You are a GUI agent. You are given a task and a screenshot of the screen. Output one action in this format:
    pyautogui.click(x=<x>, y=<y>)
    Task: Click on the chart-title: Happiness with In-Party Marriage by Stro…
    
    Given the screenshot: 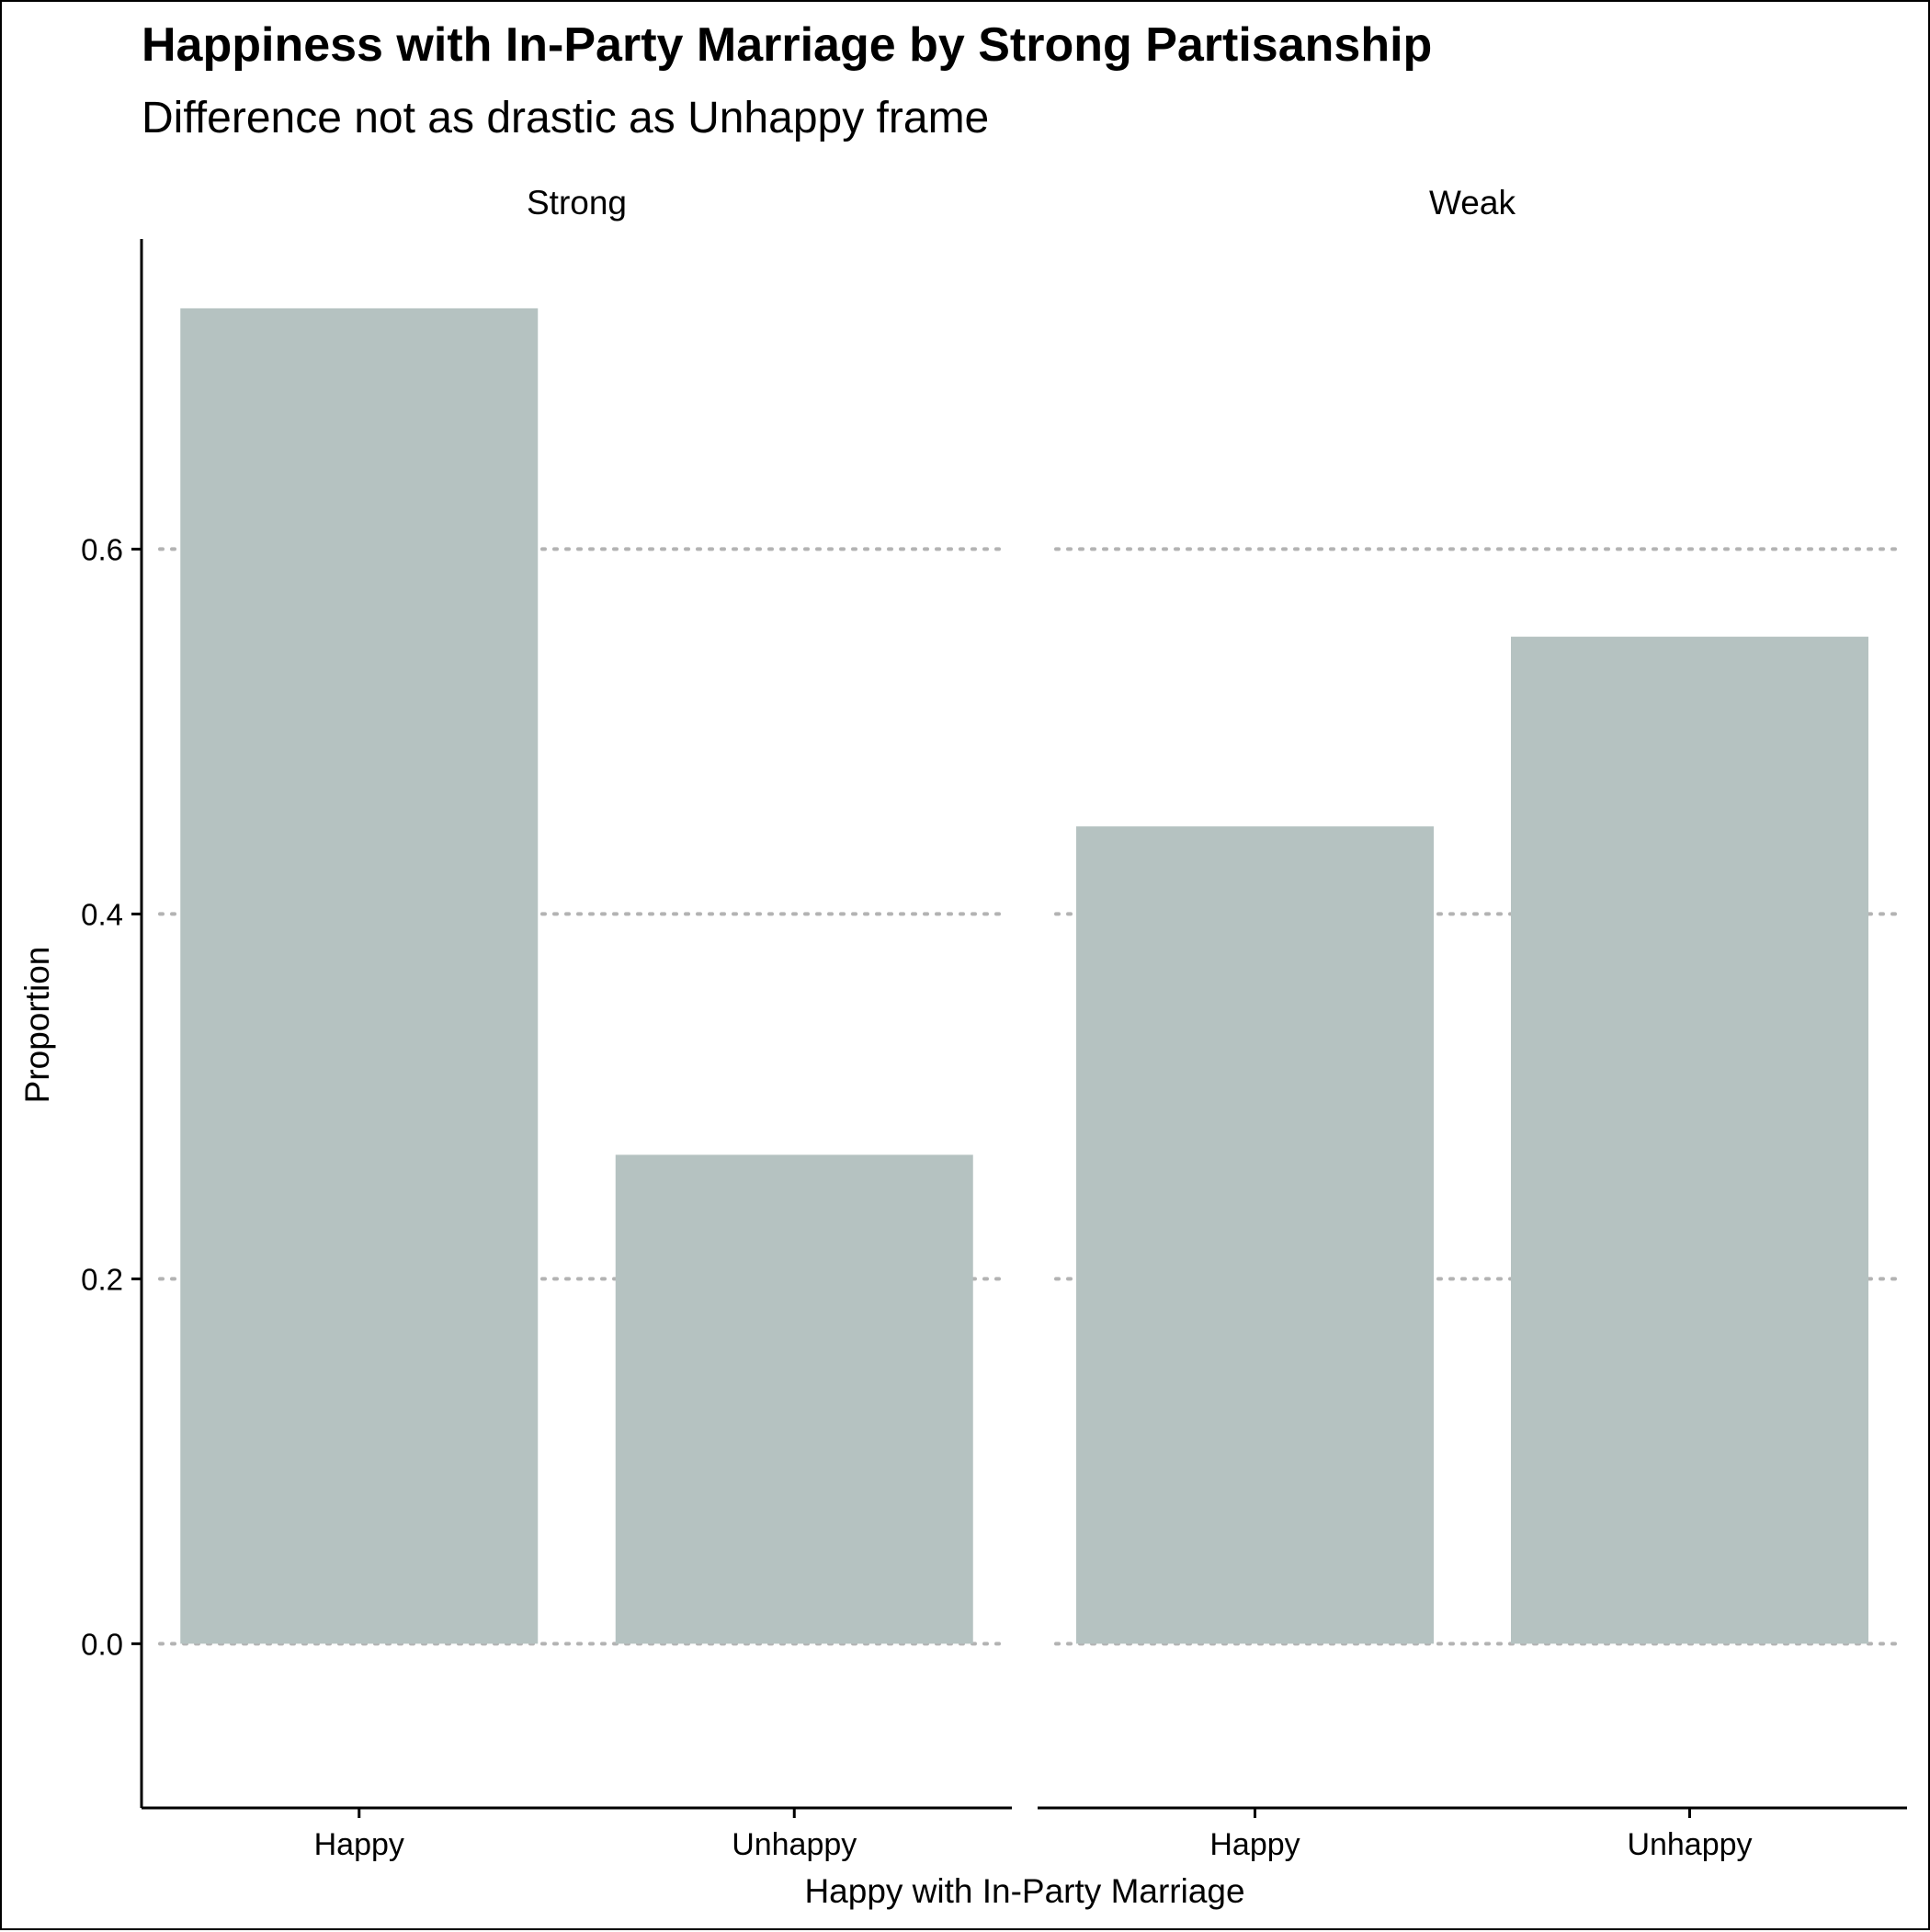 What is the action you would take?
    pyautogui.click(x=787, y=45)
    